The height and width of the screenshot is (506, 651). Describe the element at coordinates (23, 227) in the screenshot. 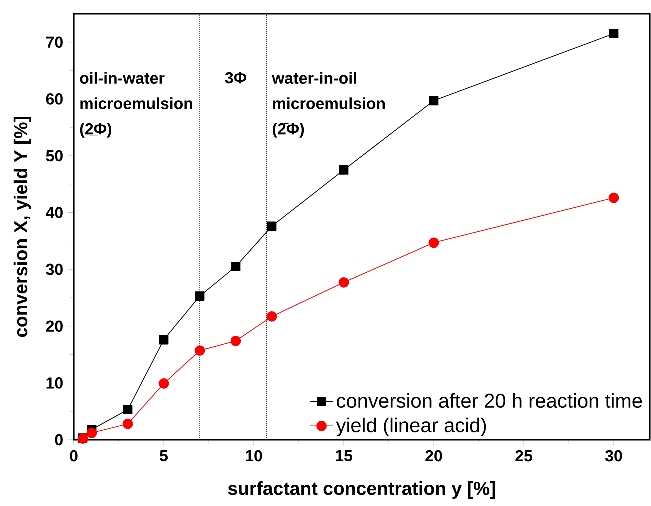

I see `y-axis-title: conversion X, yield Y [%]` at that location.